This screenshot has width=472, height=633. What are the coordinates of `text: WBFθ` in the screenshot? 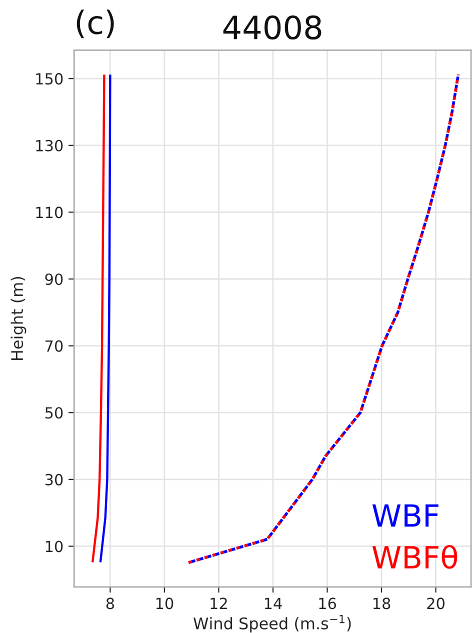 It's located at (415, 556).